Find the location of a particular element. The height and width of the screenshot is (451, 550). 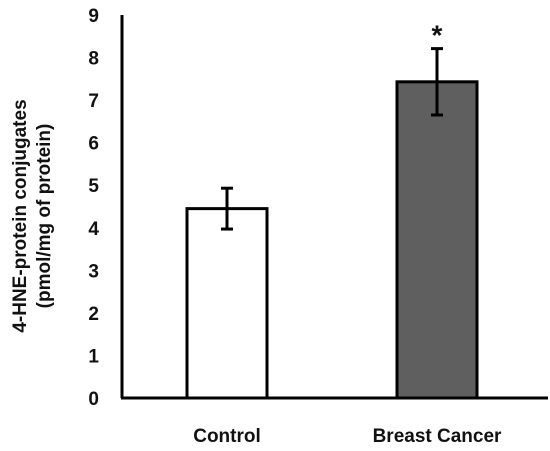

x-category-label: Breast Cancer is located at coordinates (437, 436).